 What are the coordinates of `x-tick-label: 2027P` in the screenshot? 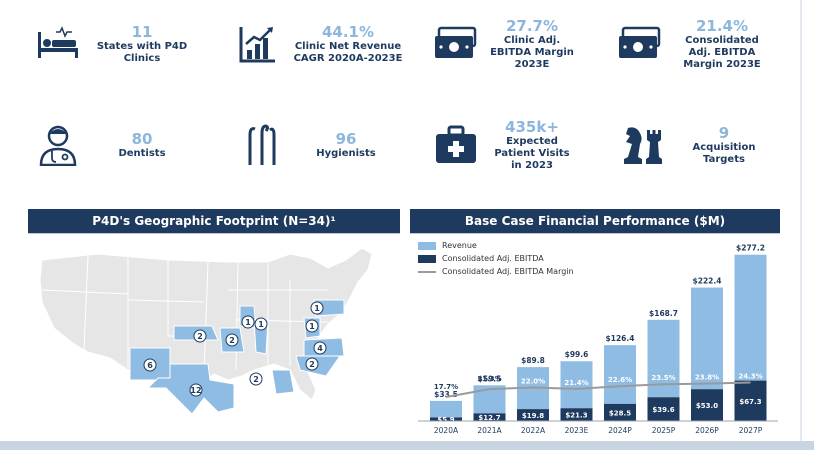 It's located at (751, 430).